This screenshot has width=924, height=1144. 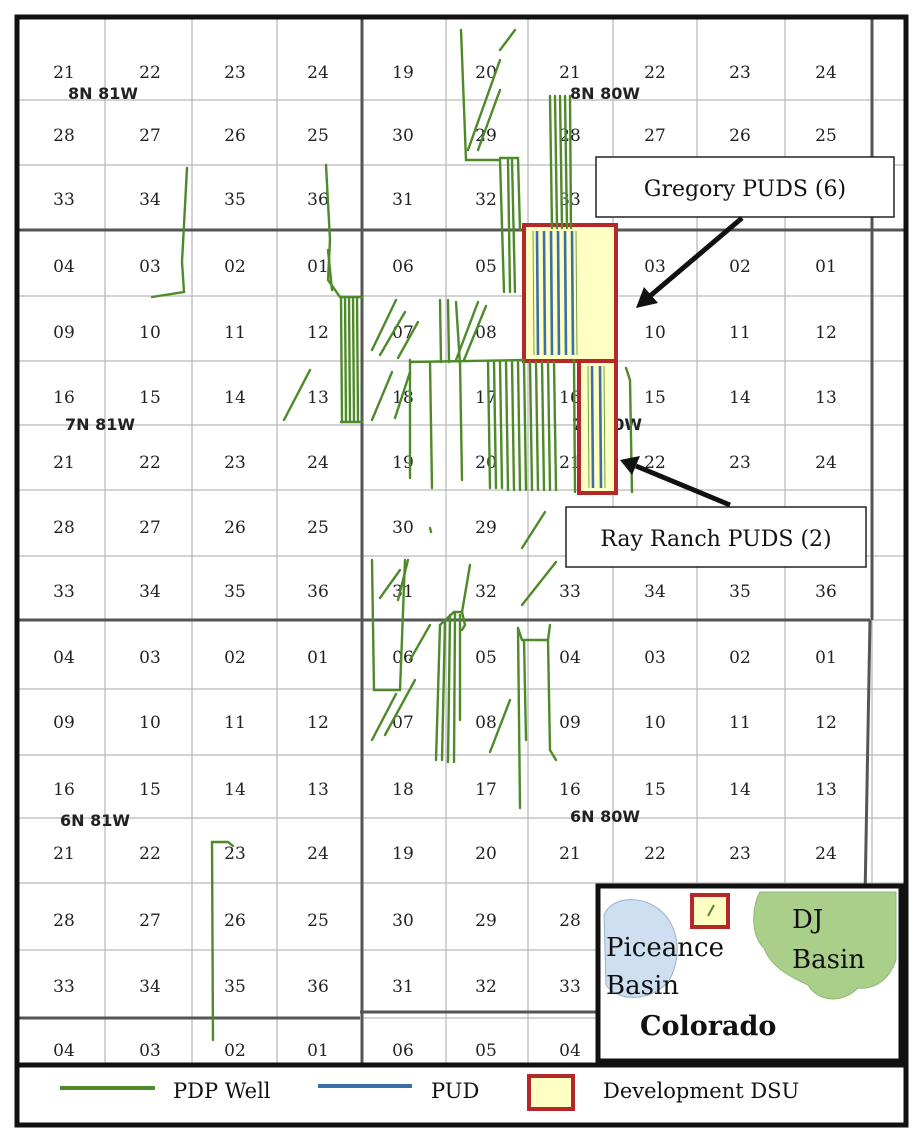 What do you see at coordinates (235, 790) in the screenshot?
I see `section-number: 14` at bounding box center [235, 790].